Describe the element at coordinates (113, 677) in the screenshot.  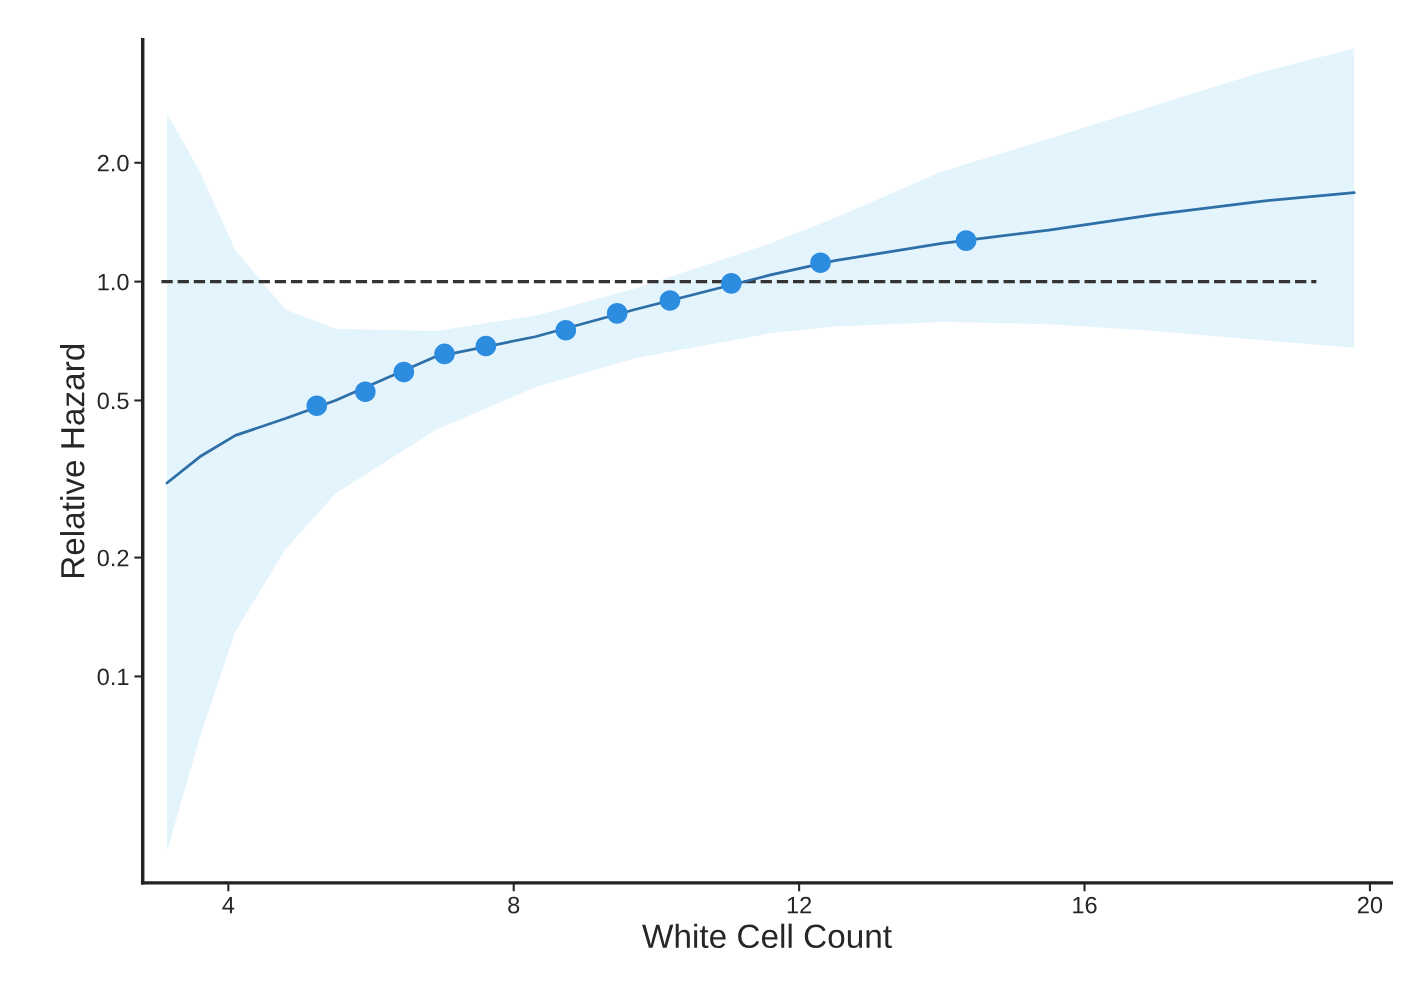
I see `y-tick-label: 0.1` at that location.